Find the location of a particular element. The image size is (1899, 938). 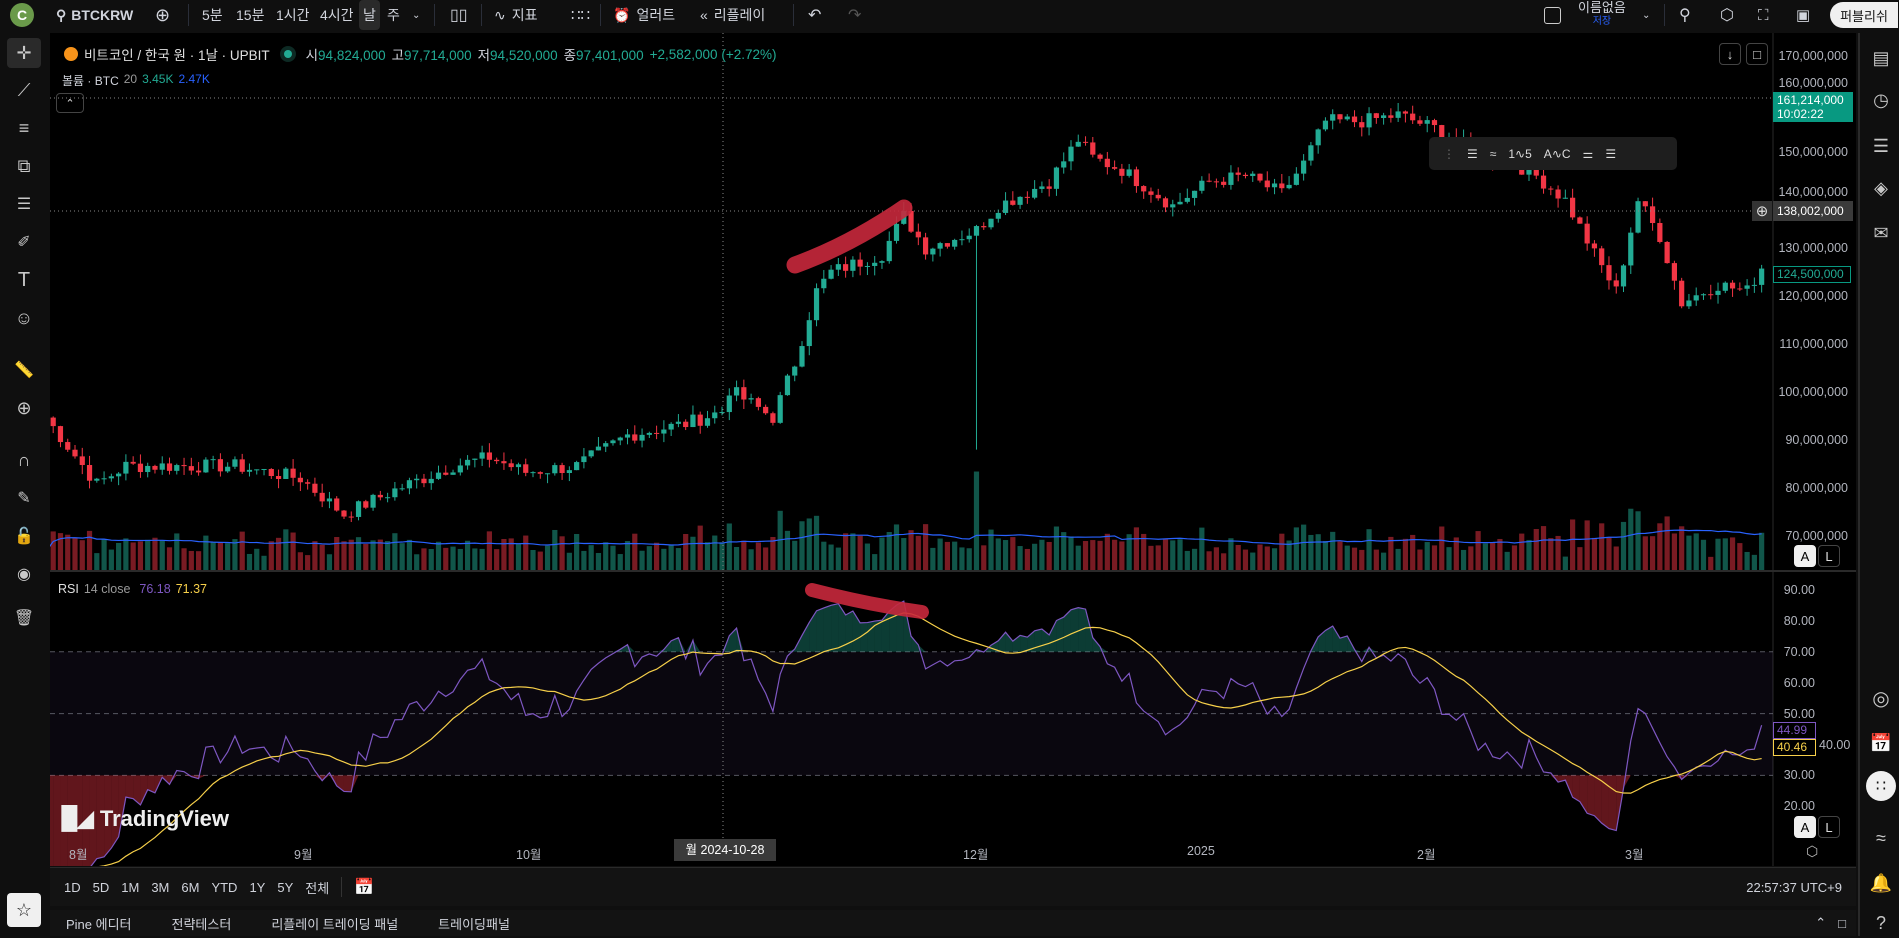

symbol-search-button: ⚲ BTCKRW is located at coordinates (94, 15).